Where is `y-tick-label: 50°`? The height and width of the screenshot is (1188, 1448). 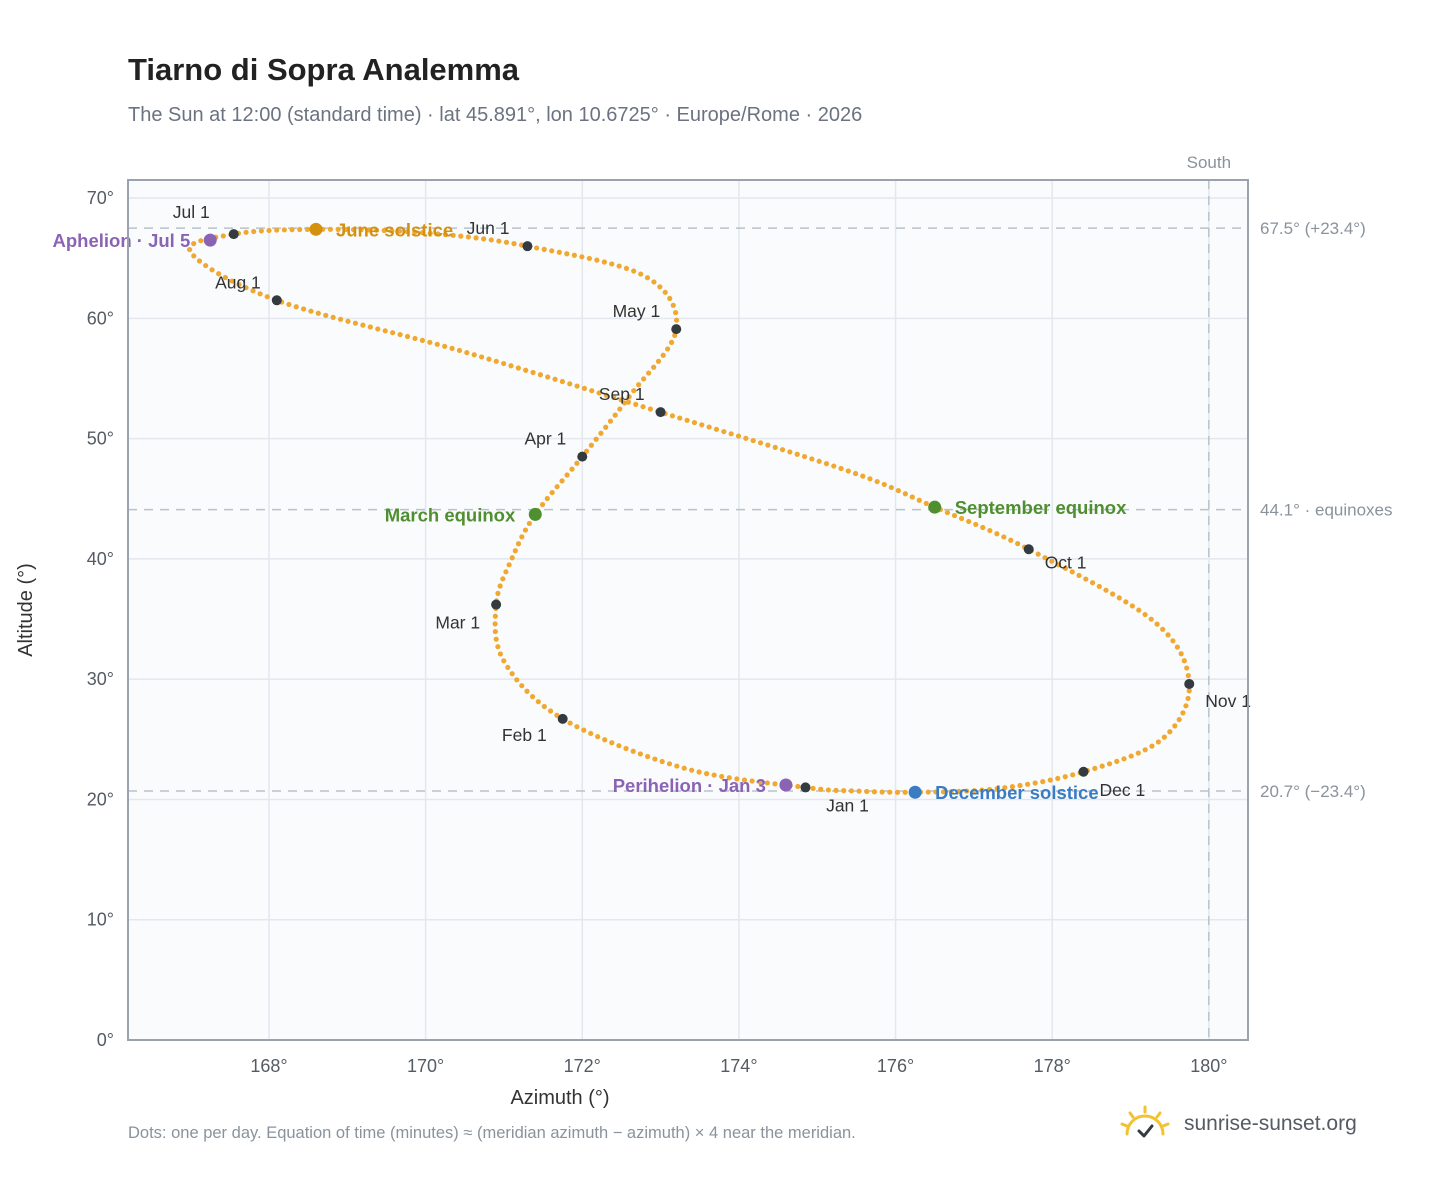
y-tick-label: 50° is located at coordinates (100, 439).